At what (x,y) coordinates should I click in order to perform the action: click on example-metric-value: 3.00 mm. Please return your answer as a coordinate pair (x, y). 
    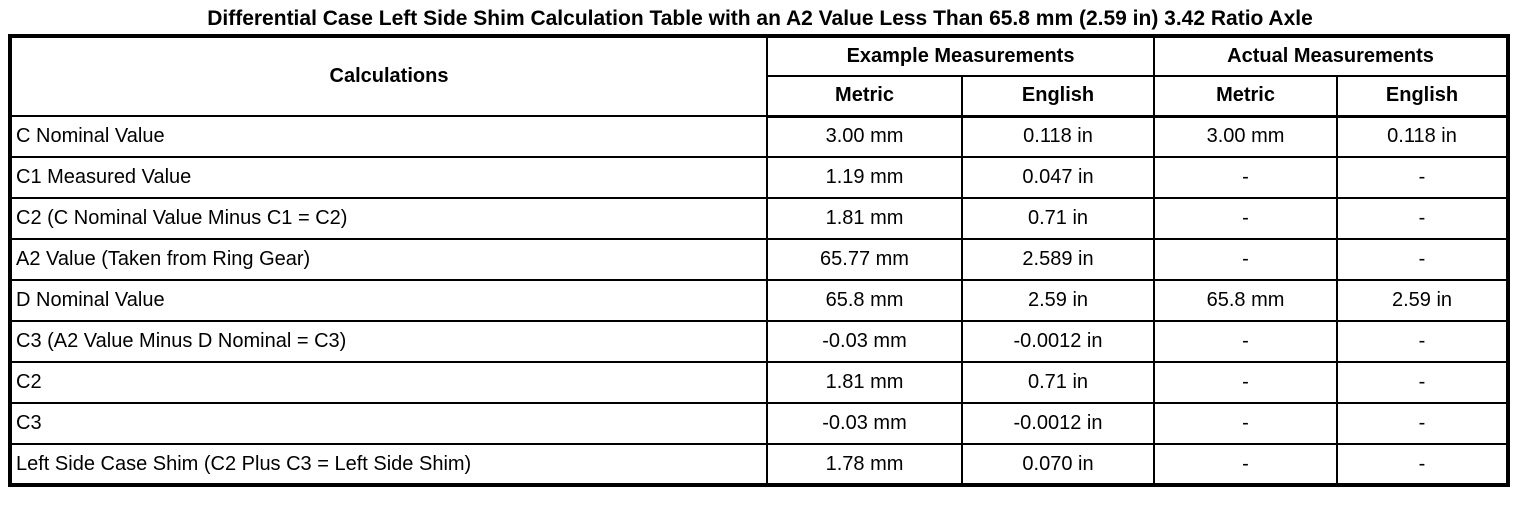
    Looking at the image, I should click on (864, 136).